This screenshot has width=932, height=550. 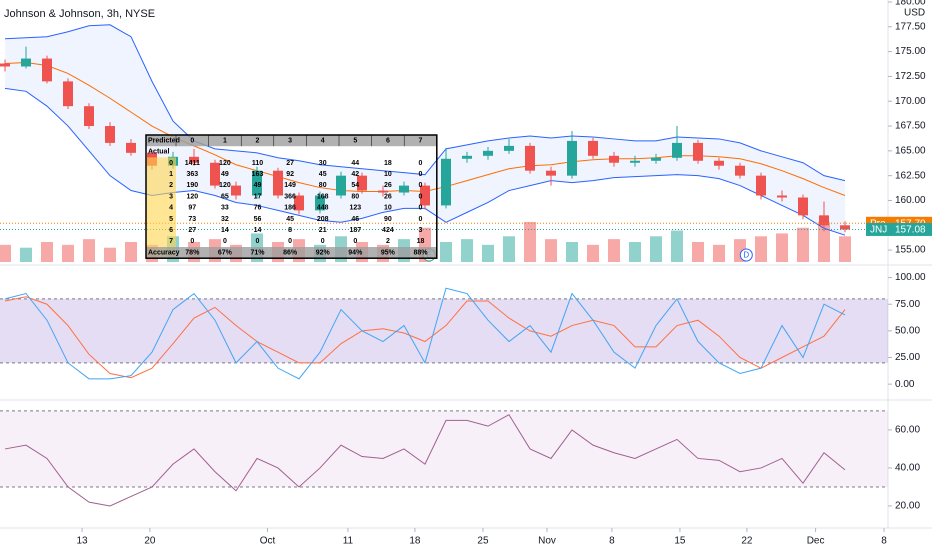 I want to click on stoch-d, so click(x=425, y=337).